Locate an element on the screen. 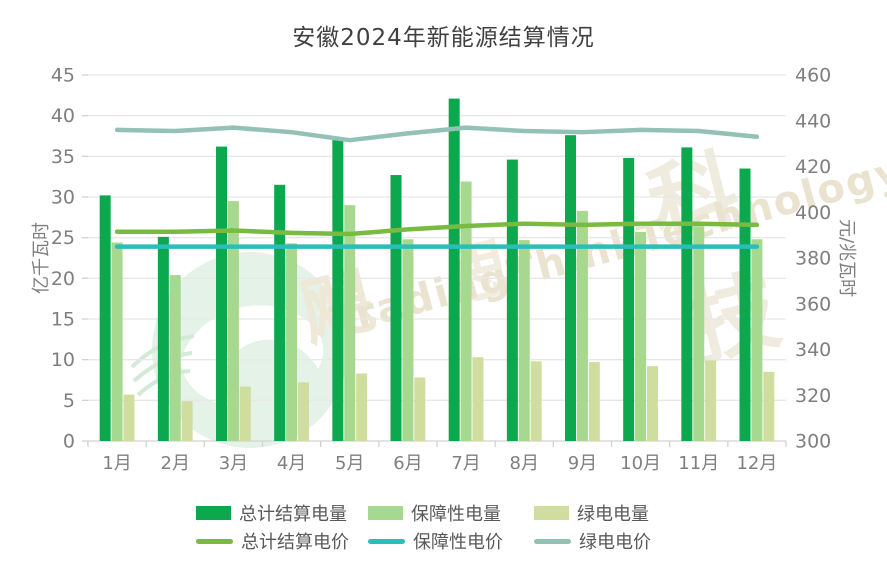 This screenshot has width=887, height=571. svg-text: 9月 is located at coordinates (582, 463).